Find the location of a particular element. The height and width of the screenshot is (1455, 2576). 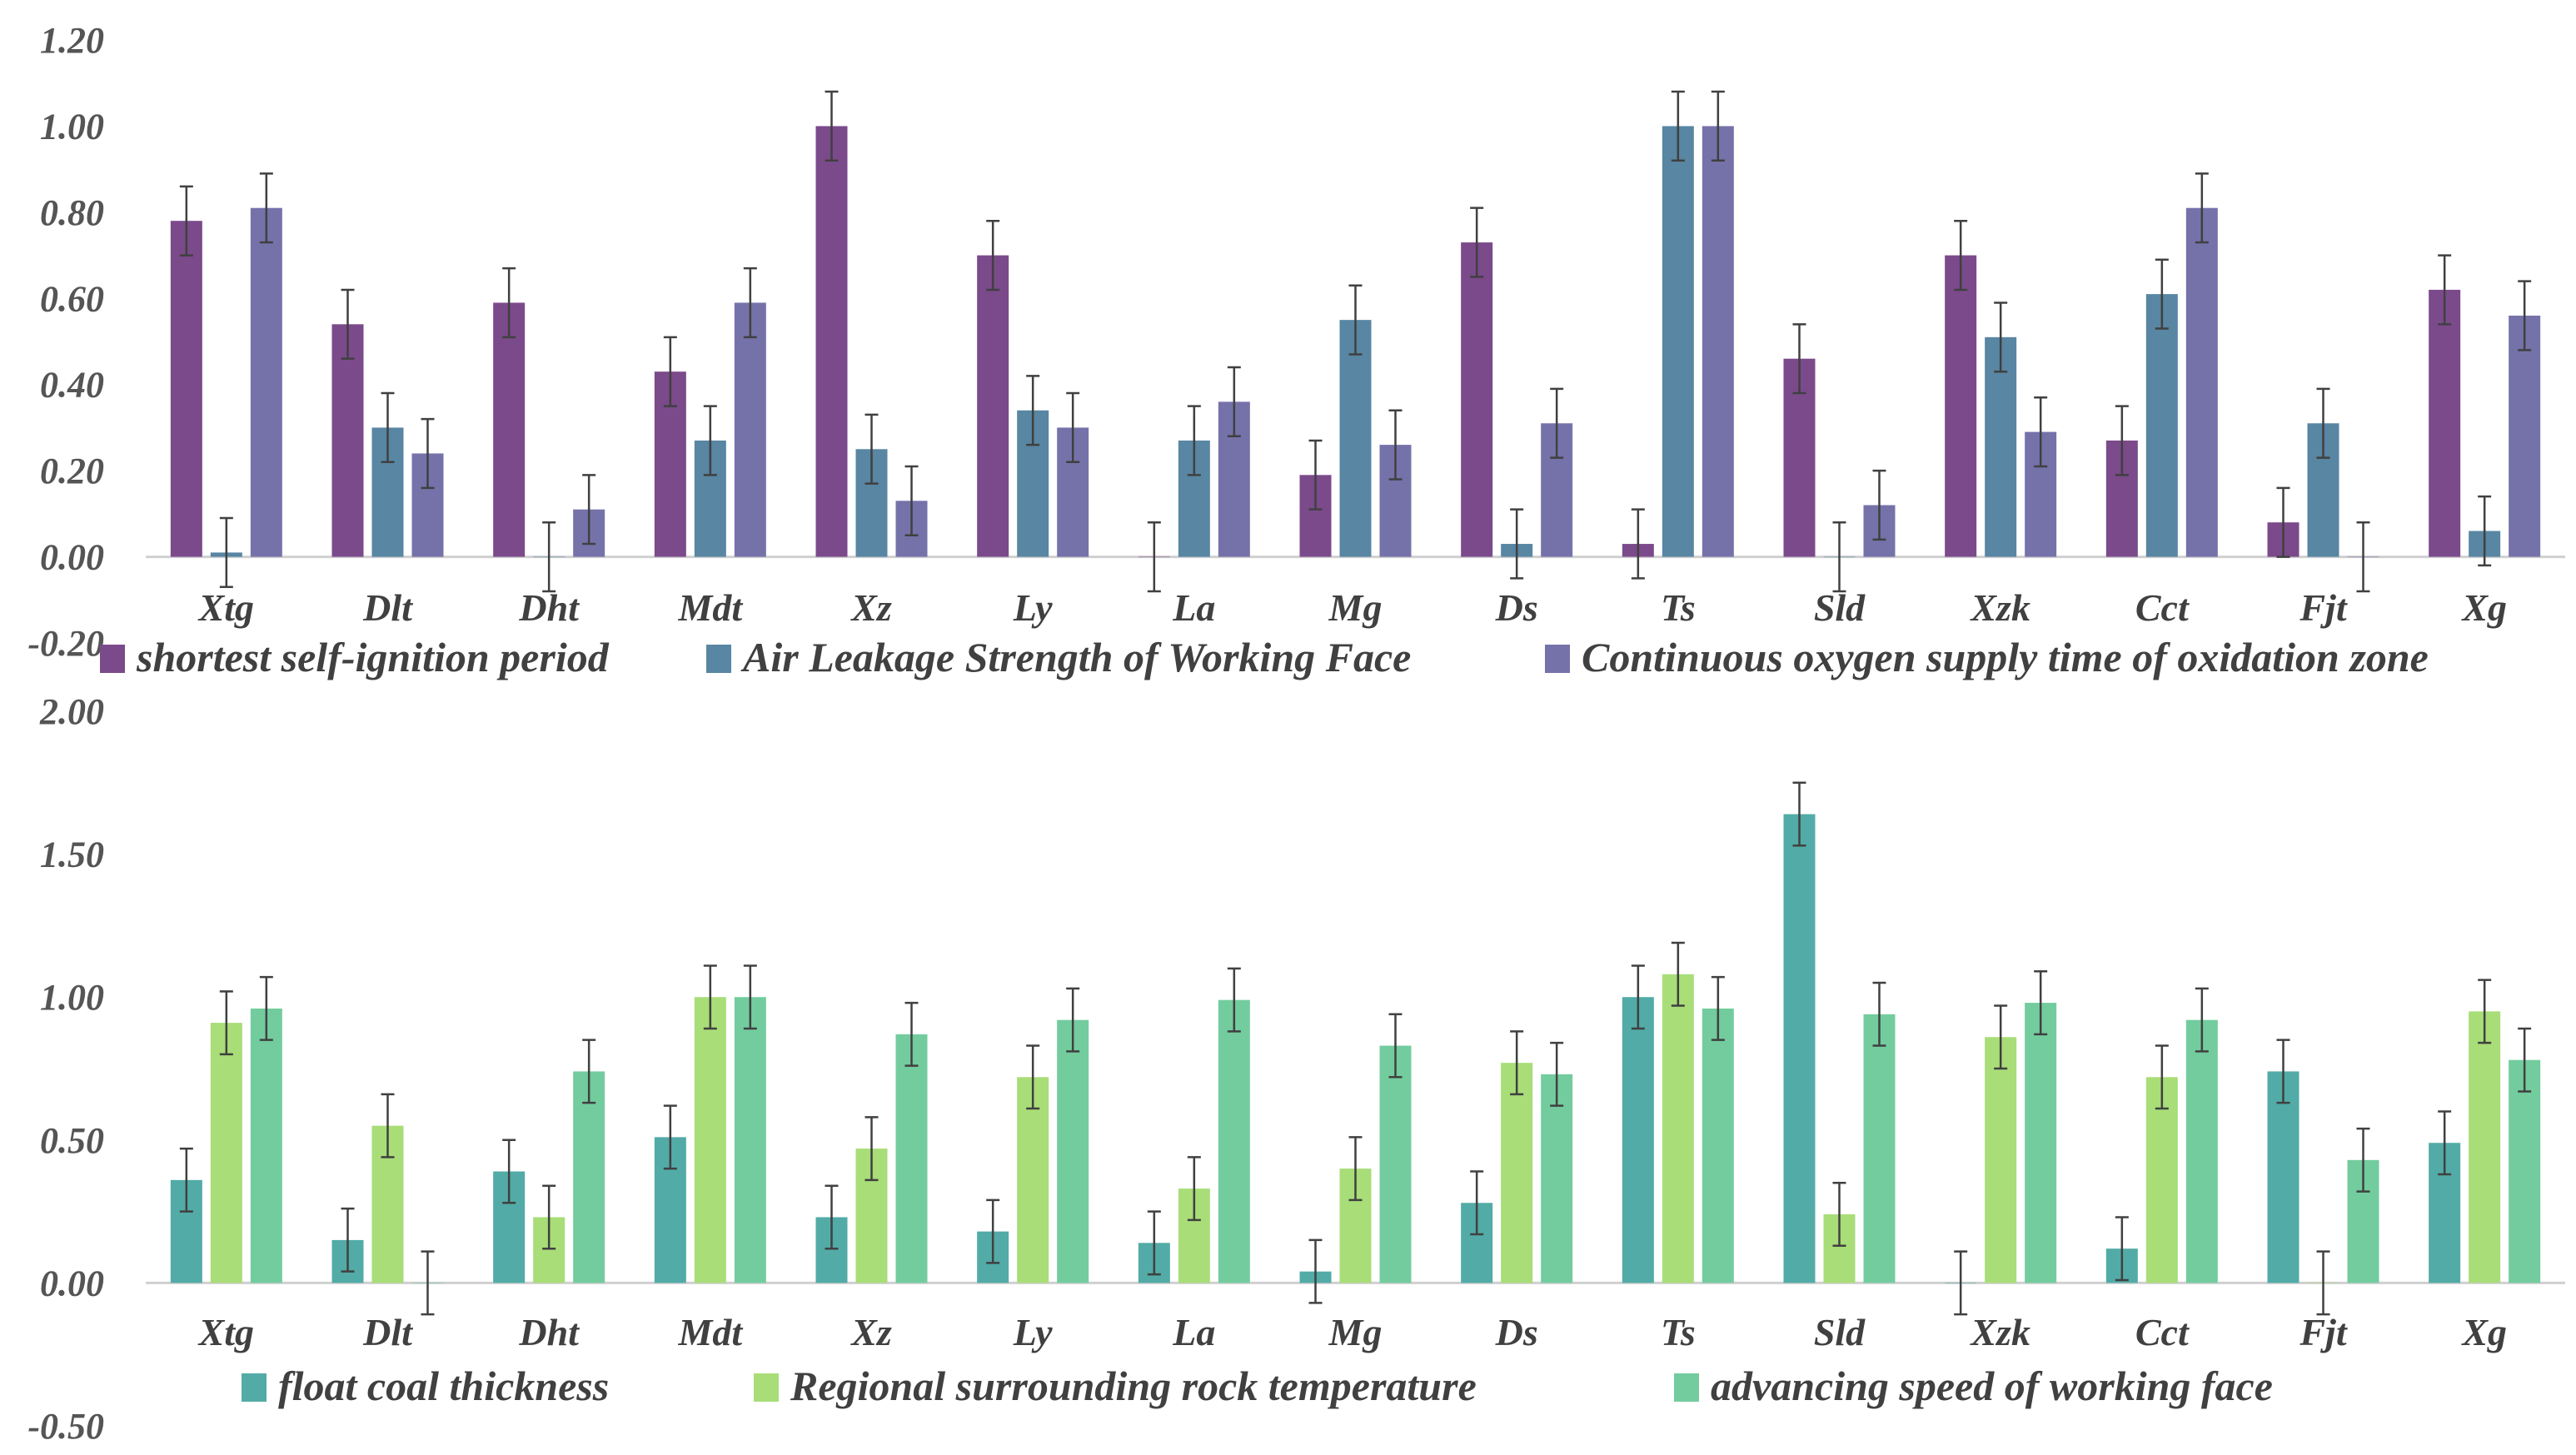

category-label: Xzk is located at coordinates (1999, 1332).